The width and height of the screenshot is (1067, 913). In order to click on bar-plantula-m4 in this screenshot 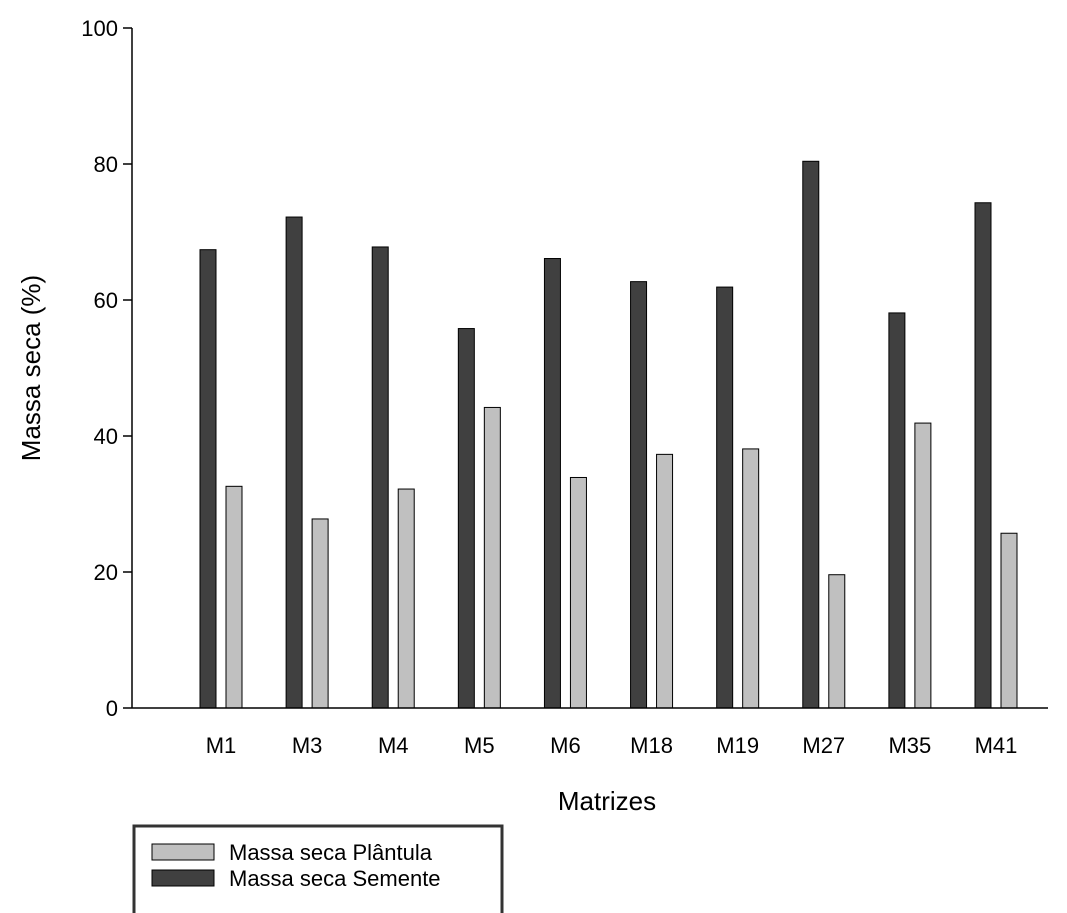, I will do `click(406, 598)`.